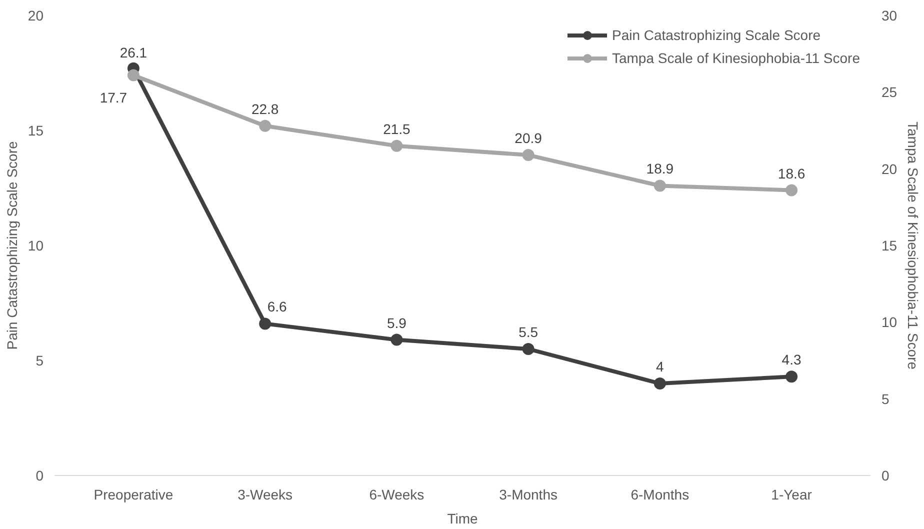 The width and height of the screenshot is (924, 529). Describe the element at coordinates (396, 322) in the screenshot. I see `data-label: 5.9` at that location.